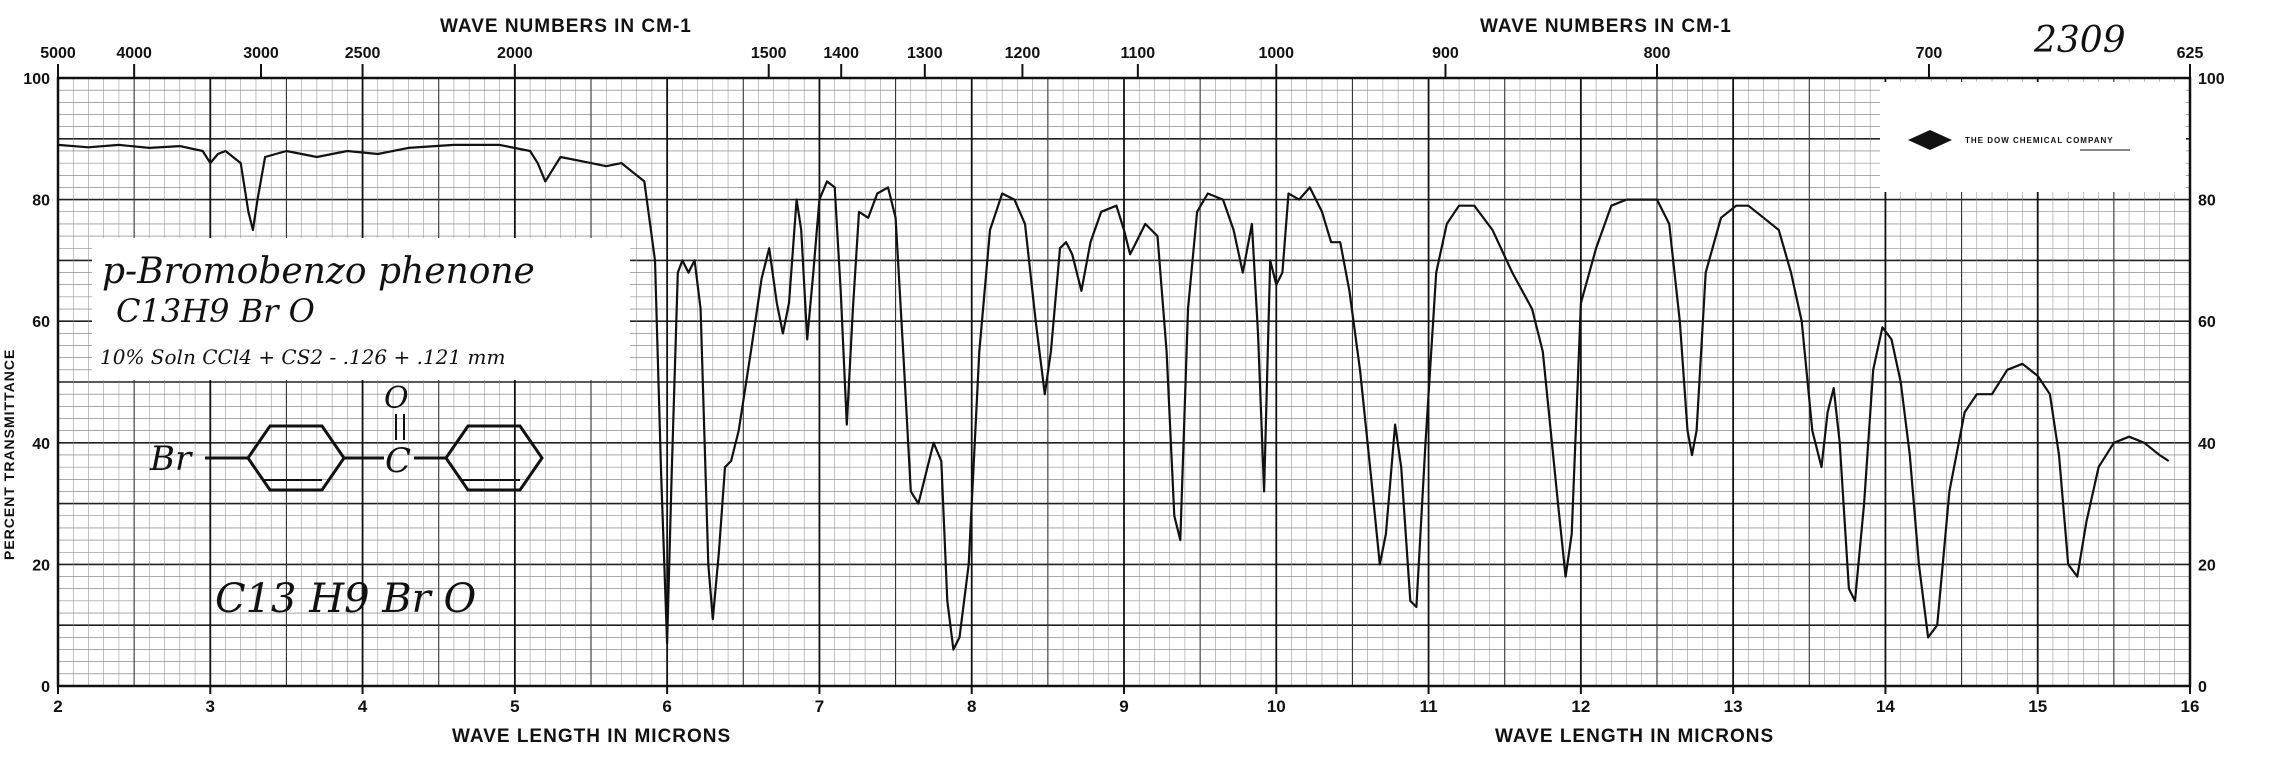  I want to click on x-axis-label-right: WAVE LENGTH IN MICRONS, so click(1634, 736).